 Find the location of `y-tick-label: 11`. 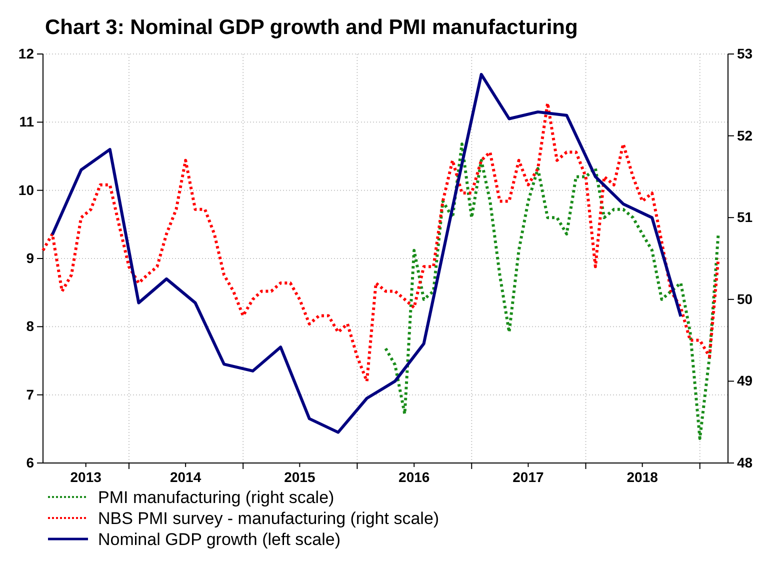

y-tick-label: 11 is located at coordinates (26, 122).